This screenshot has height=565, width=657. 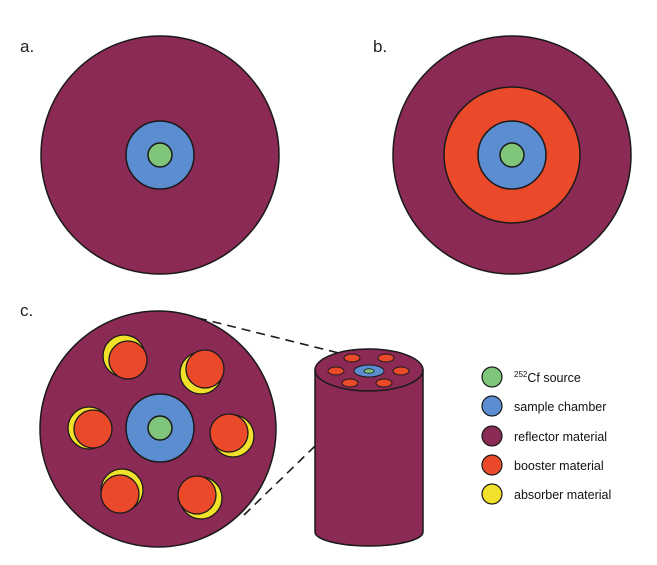 I want to click on legend-swatch-absorber, so click(x=492, y=494).